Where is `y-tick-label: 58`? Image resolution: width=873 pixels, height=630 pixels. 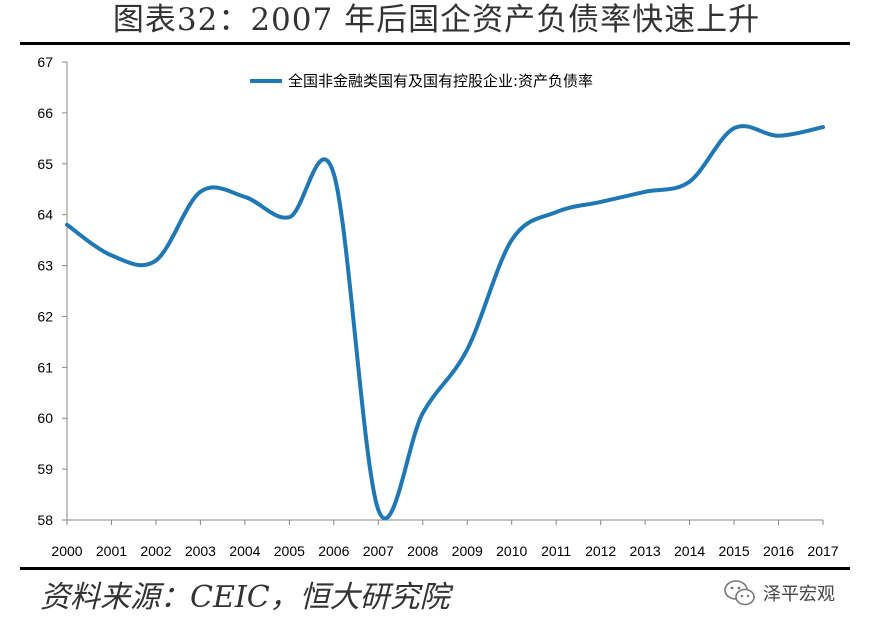 y-tick-label: 58 is located at coordinates (45, 520).